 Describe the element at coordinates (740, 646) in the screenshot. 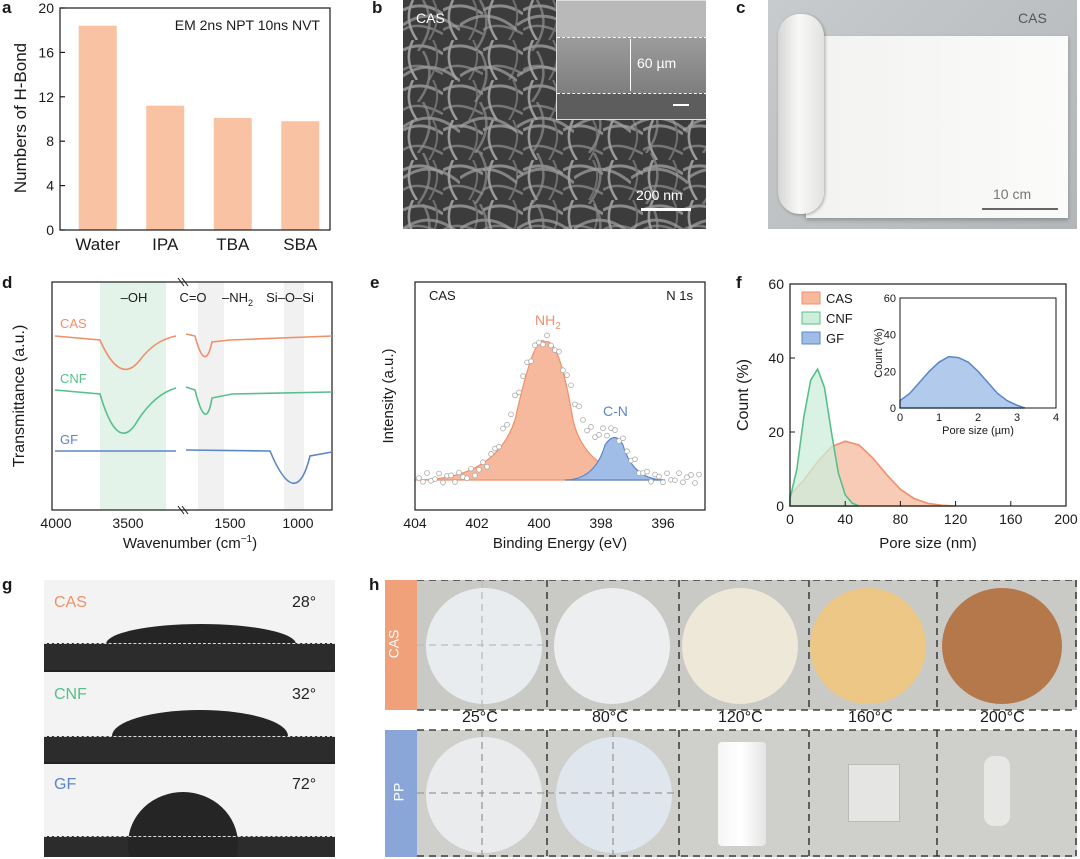

I see `cas-disc-120c` at that location.